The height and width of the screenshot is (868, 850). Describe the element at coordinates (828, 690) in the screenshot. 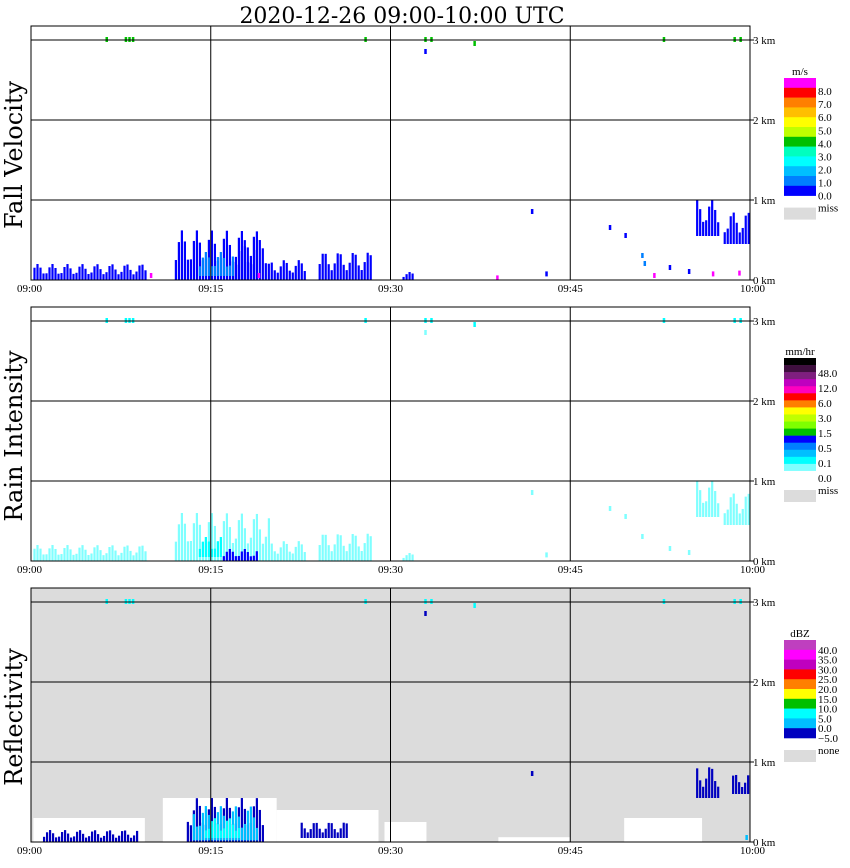

I see `colorbar-label: 20.0` at that location.